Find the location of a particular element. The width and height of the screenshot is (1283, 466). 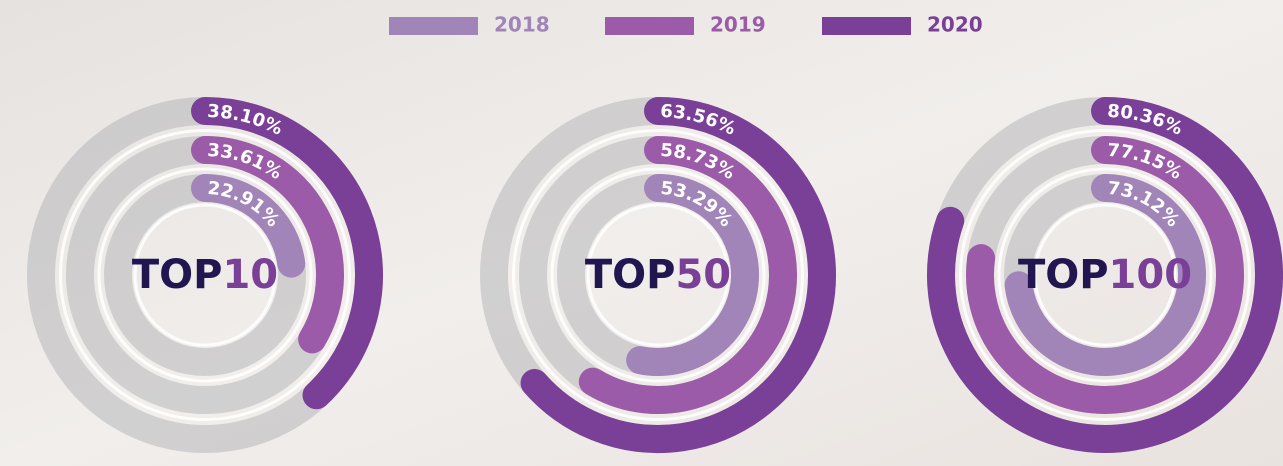

legend-label: 2020 is located at coordinates (955, 25).